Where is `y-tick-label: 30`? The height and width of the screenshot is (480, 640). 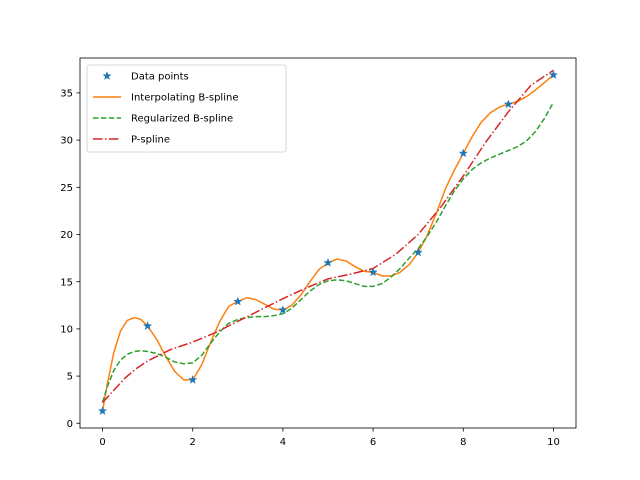
y-tick-label: 30 is located at coordinates (66, 141).